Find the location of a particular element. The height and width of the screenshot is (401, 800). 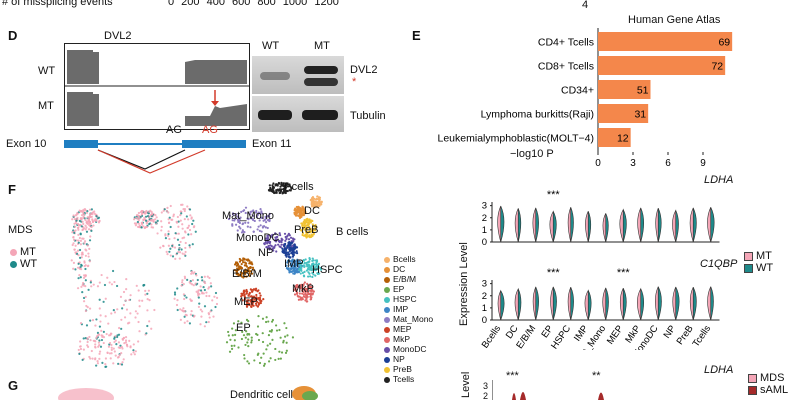

wt-dot-icon is located at coordinates (13, 264).